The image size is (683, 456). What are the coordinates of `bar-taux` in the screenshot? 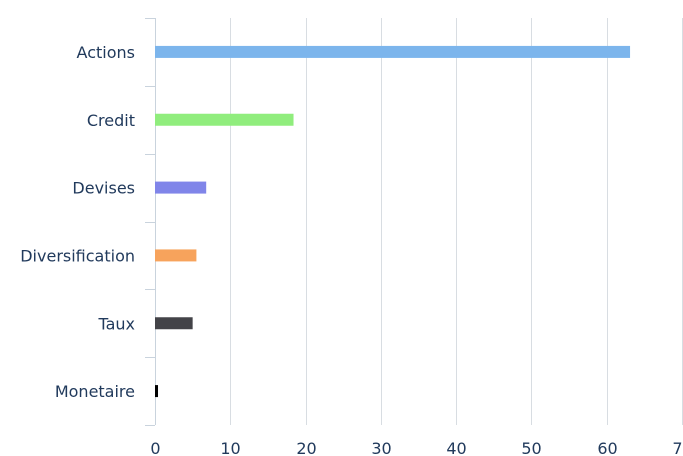 It's located at (174, 323).